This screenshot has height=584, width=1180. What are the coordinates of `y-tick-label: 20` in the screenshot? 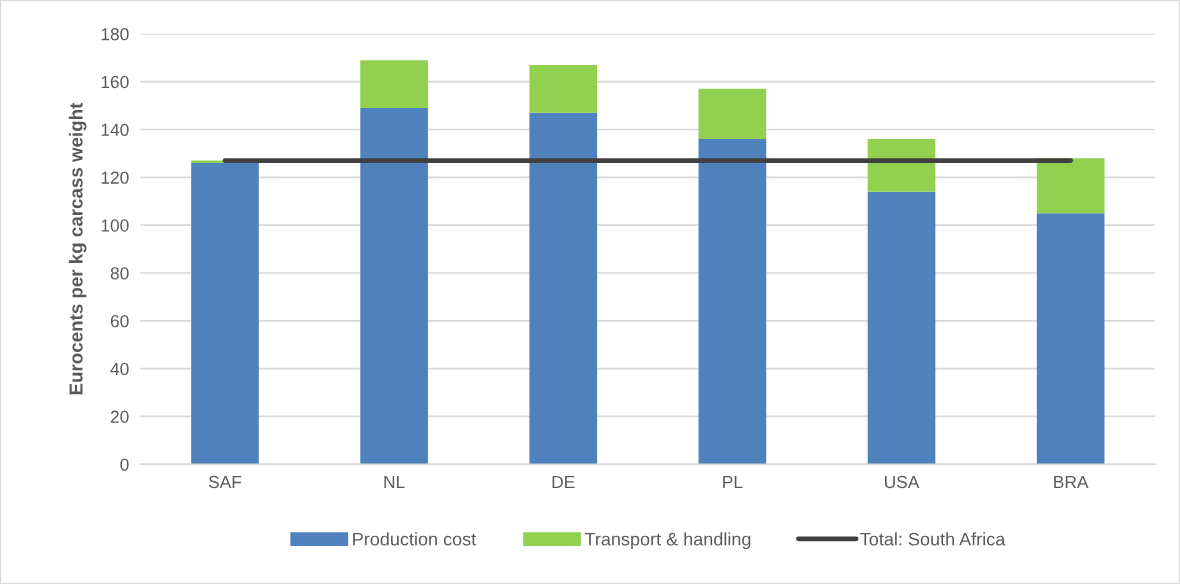 It's located at (119, 416).